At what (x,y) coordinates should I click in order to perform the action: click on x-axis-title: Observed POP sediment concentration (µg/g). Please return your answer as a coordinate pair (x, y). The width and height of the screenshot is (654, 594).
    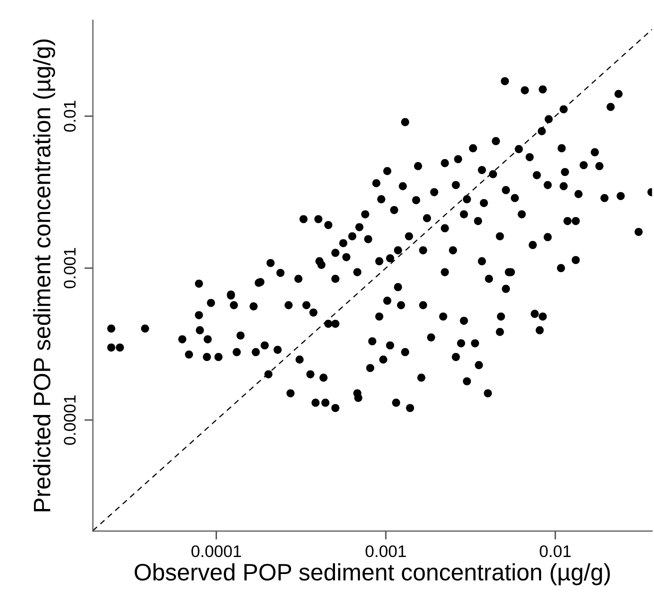
    Looking at the image, I should click on (372, 574).